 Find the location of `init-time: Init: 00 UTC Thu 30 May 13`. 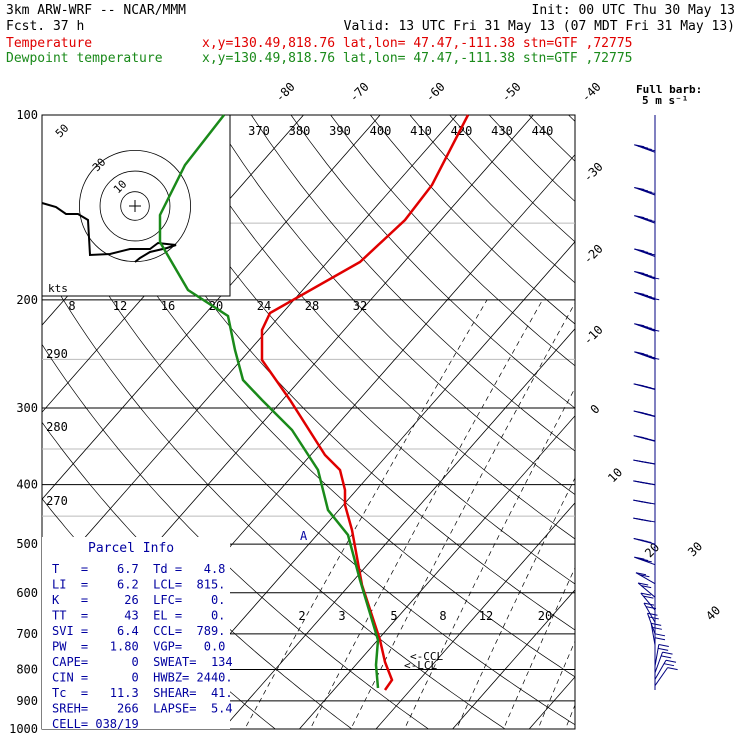

init-time: Init: 00 UTC Thu 30 May 13 is located at coordinates (634, 10).